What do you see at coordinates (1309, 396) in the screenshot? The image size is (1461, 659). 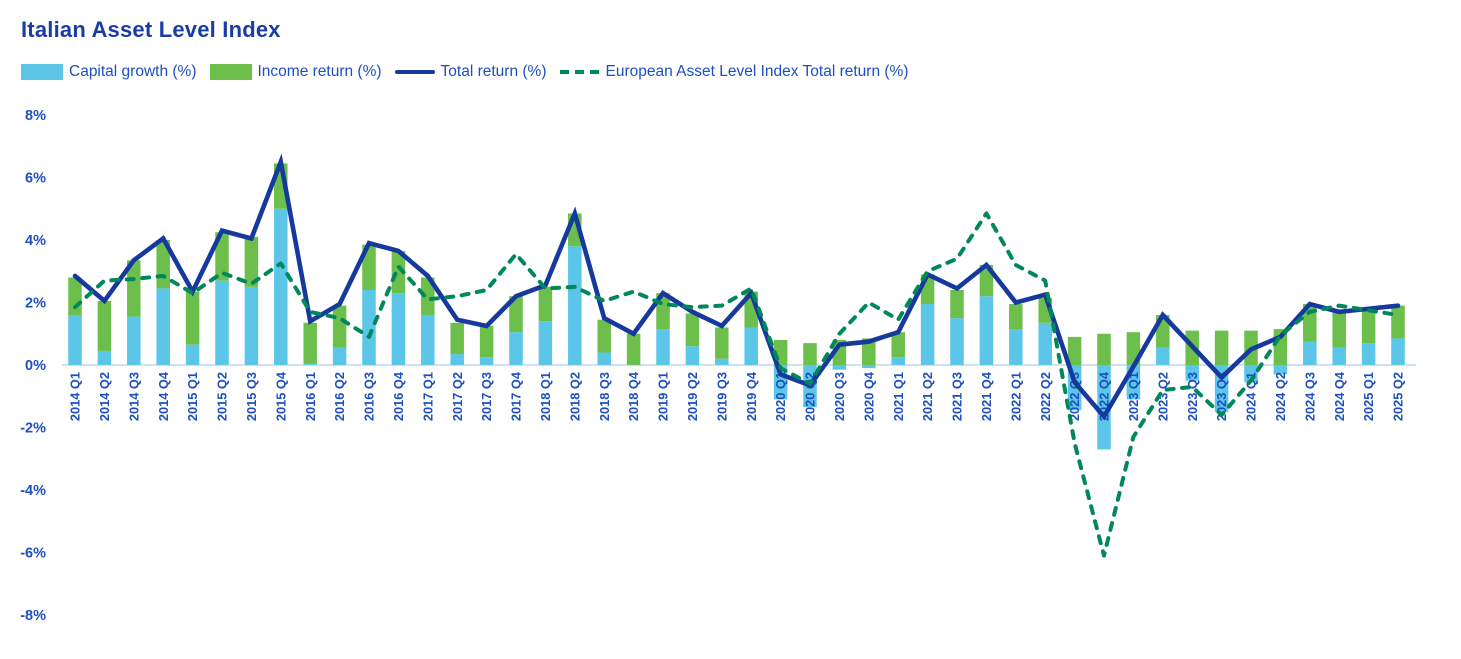 I see `svg-text: 2024 Q3` at bounding box center [1309, 396].